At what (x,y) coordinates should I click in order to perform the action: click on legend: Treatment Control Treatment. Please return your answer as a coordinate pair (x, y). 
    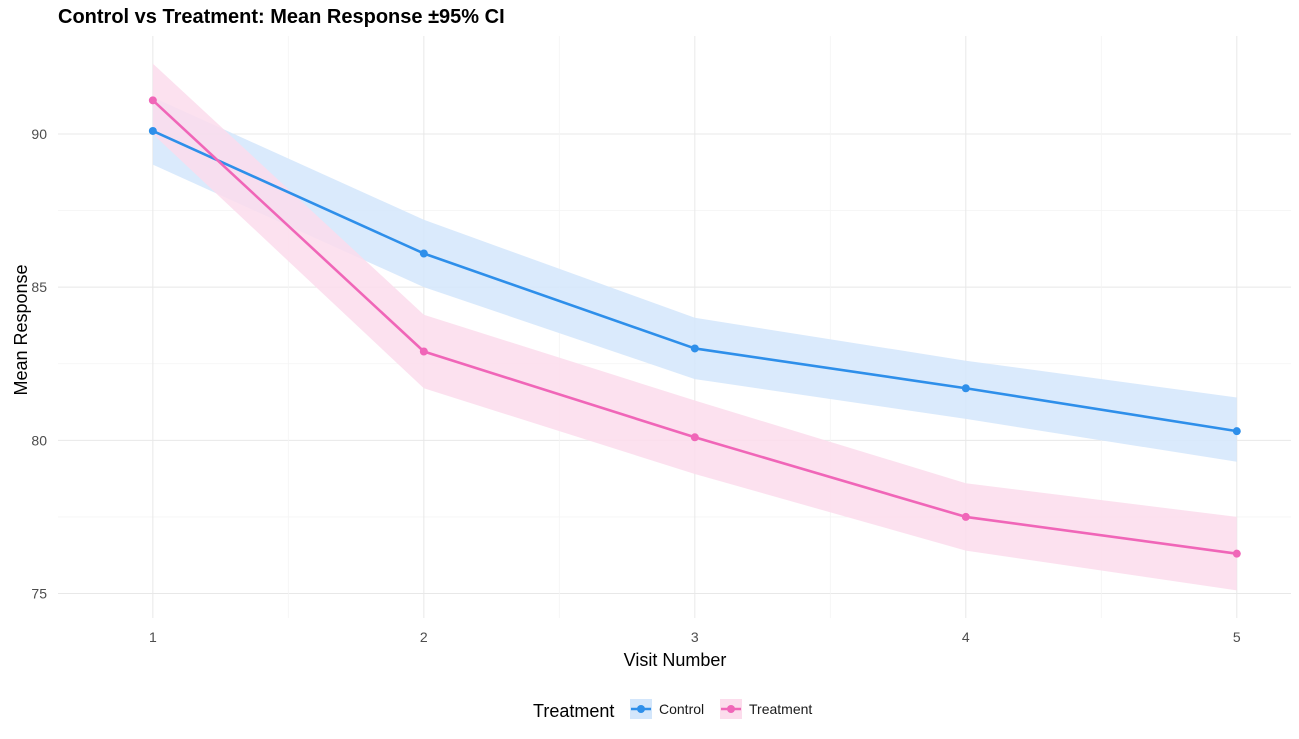
    Looking at the image, I should click on (672, 710).